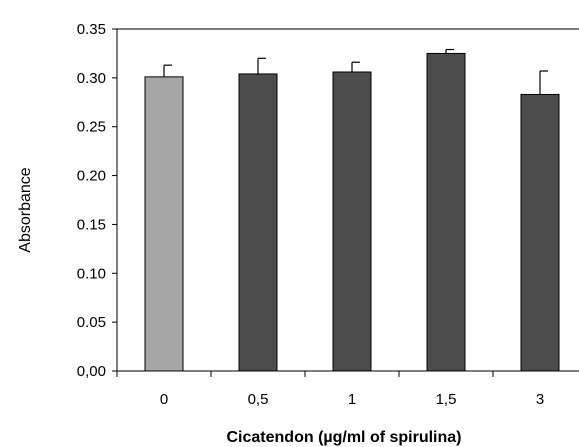 Image resolution: width=579 pixels, height=447 pixels. What do you see at coordinates (91, 371) in the screenshot?
I see `y-tick-label-0: 0,00` at bounding box center [91, 371].